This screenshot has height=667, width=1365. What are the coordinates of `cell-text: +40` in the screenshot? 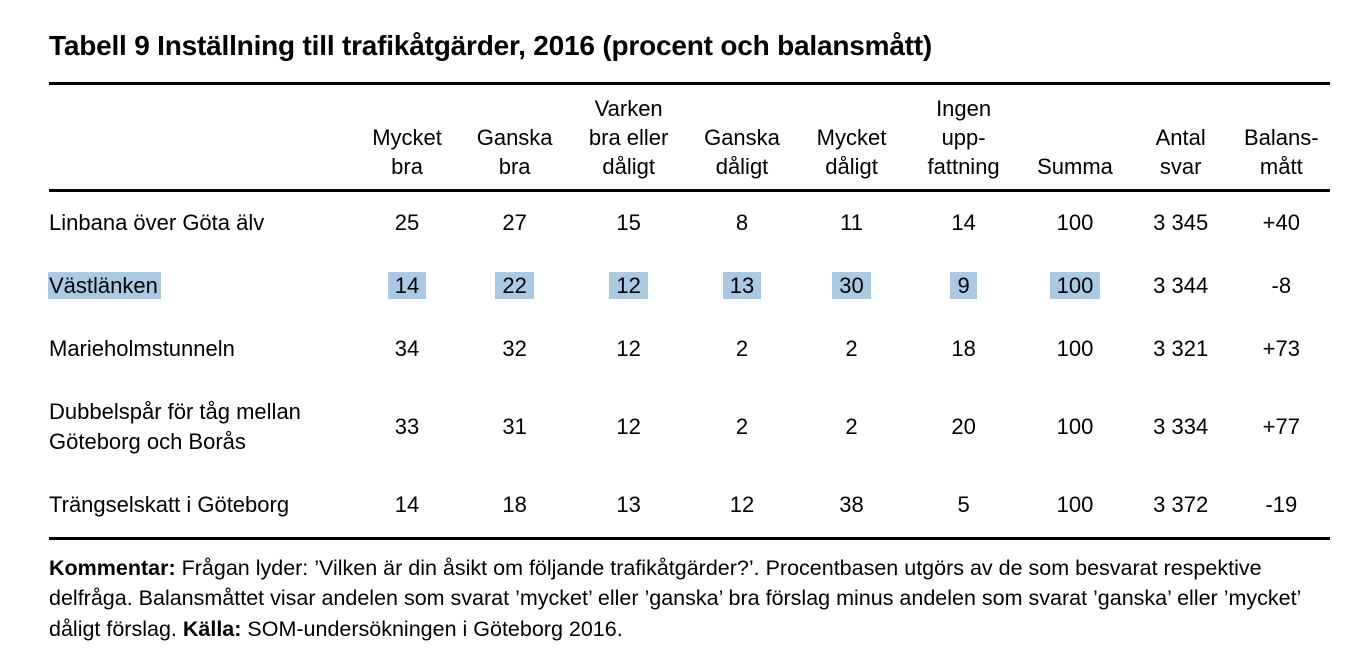 It's located at (1281, 223).